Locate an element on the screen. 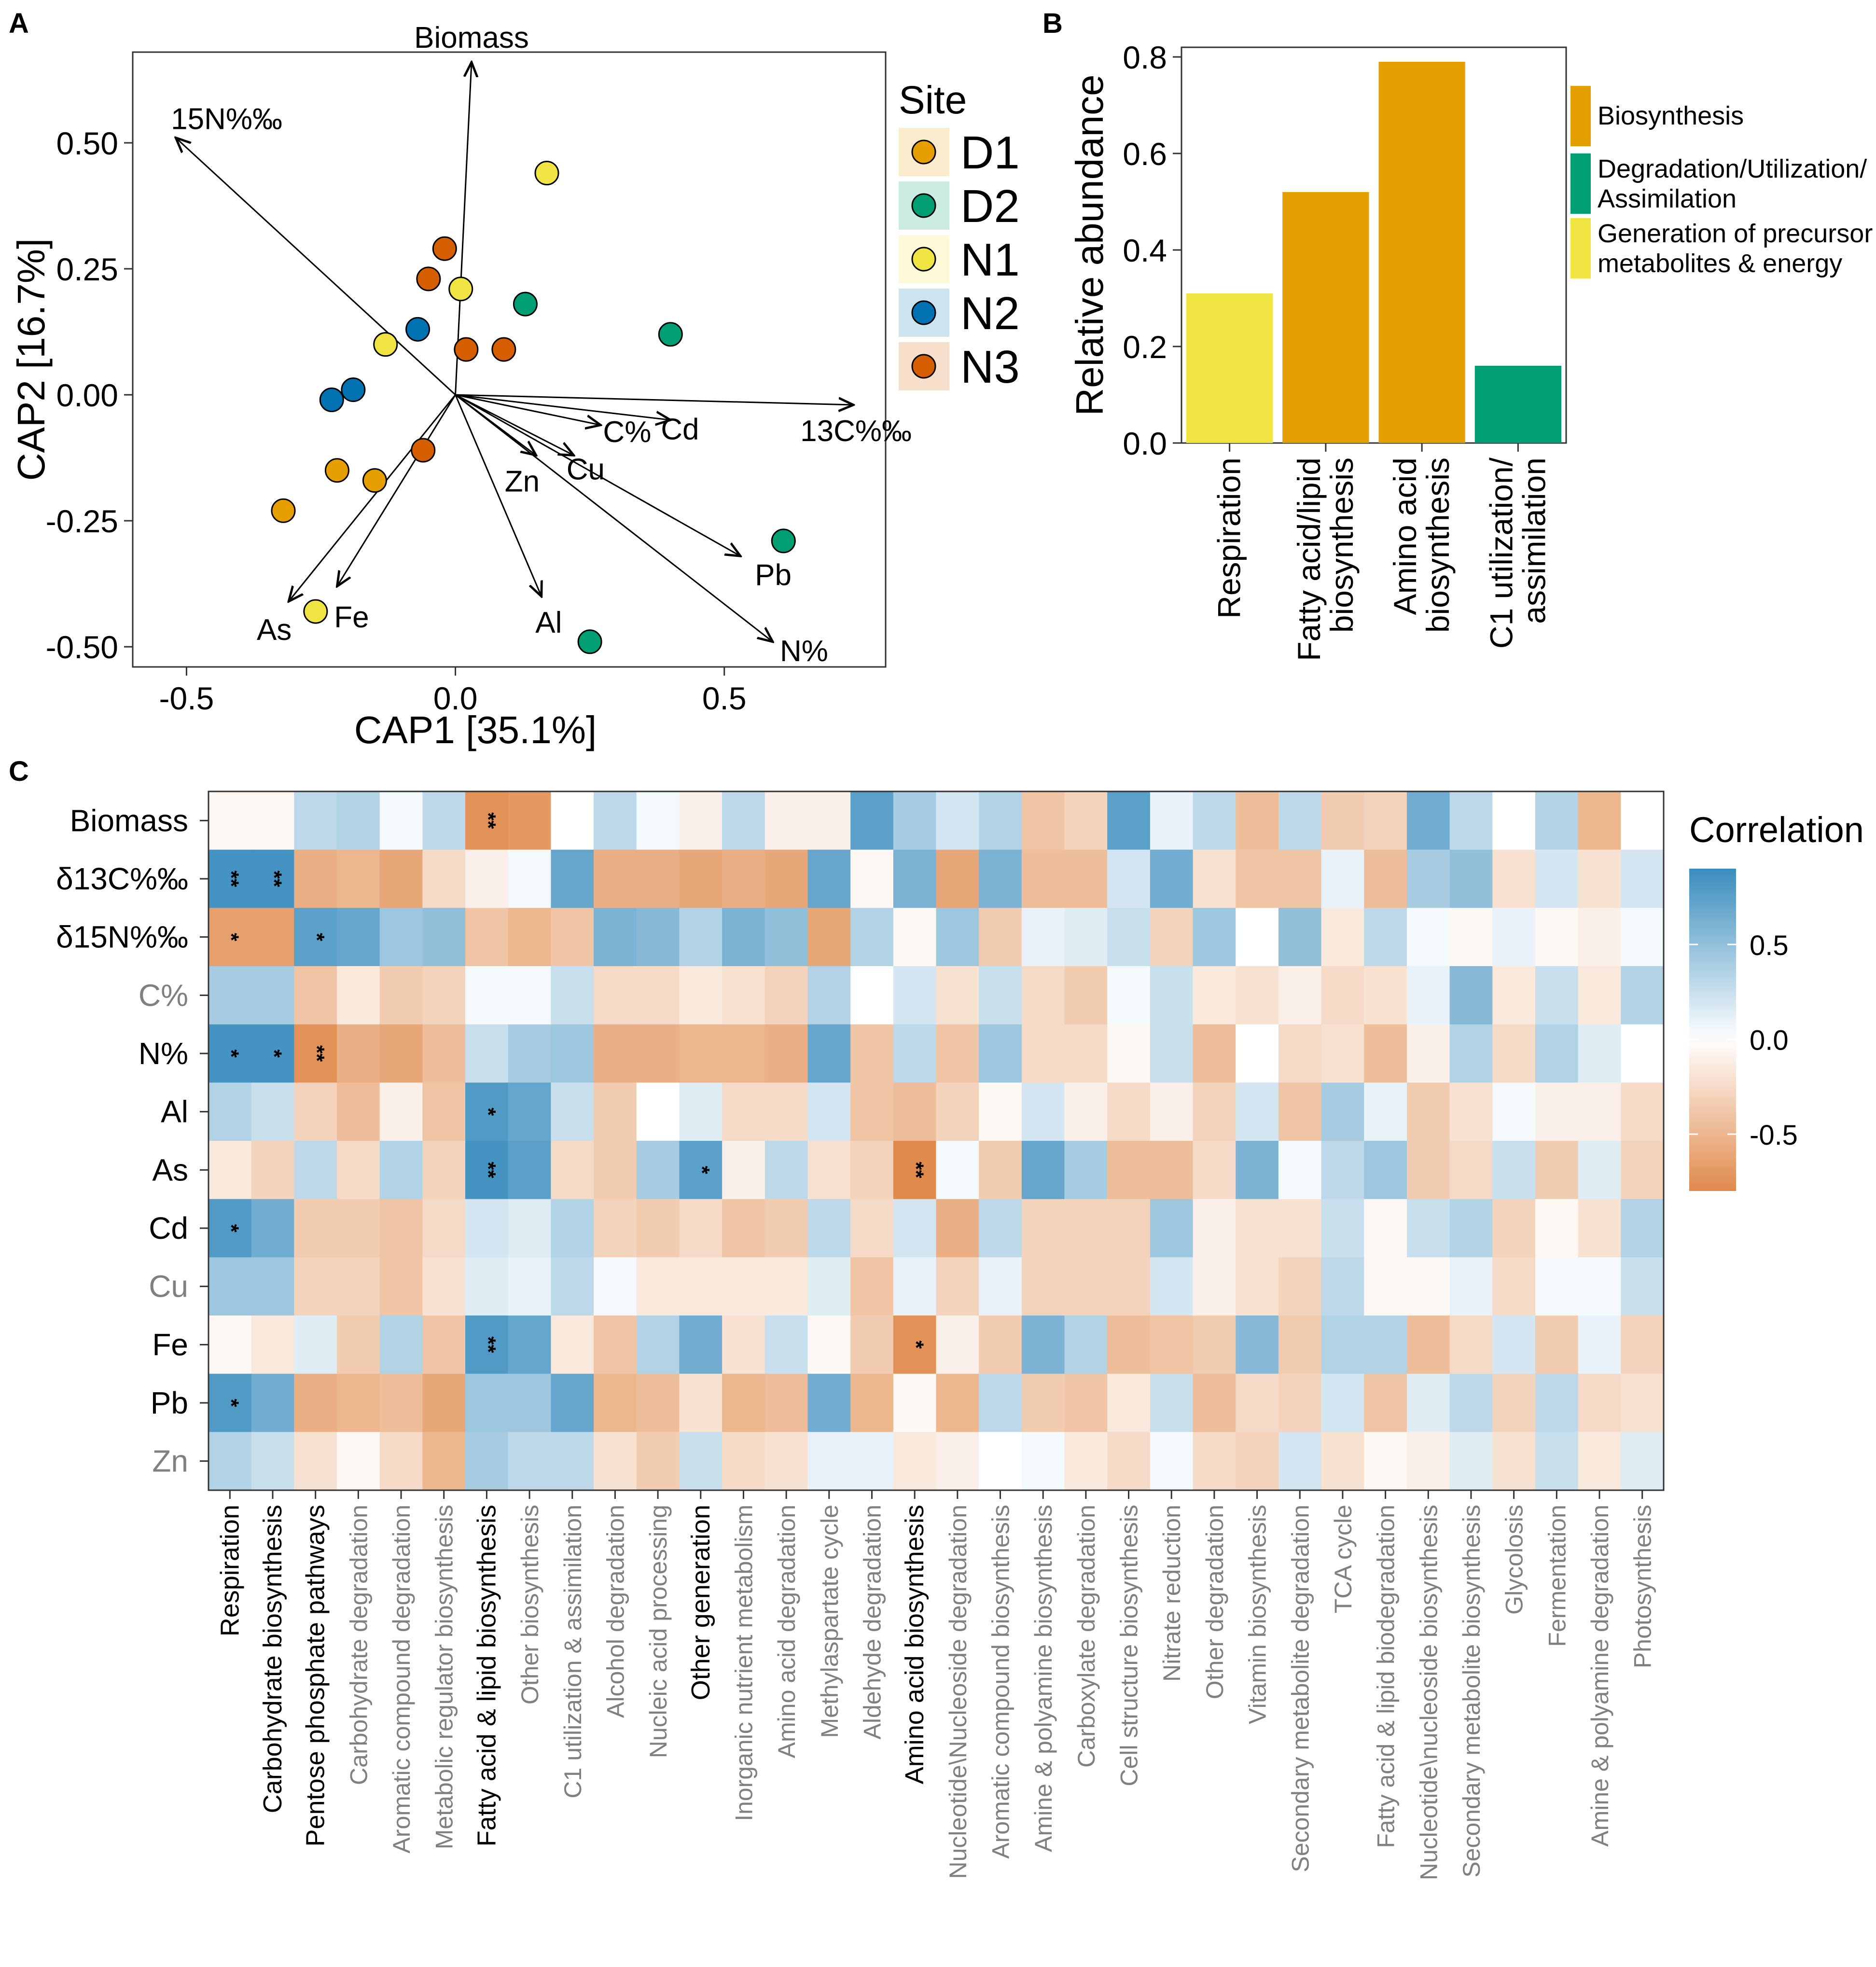 The width and height of the screenshot is (1876, 1967). bar-c1-utilization-assimilation is located at coordinates (1518, 404).